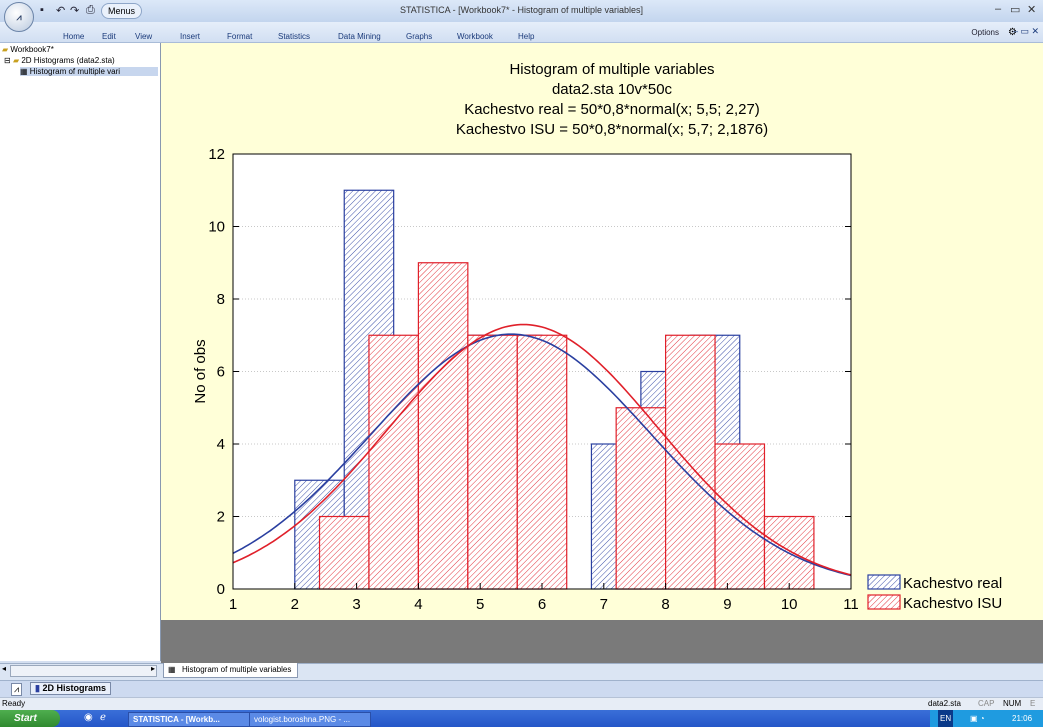 The image size is (1043, 727). Describe the element at coordinates (295, 604) in the screenshot. I see `x-tick-label: 2` at that location.